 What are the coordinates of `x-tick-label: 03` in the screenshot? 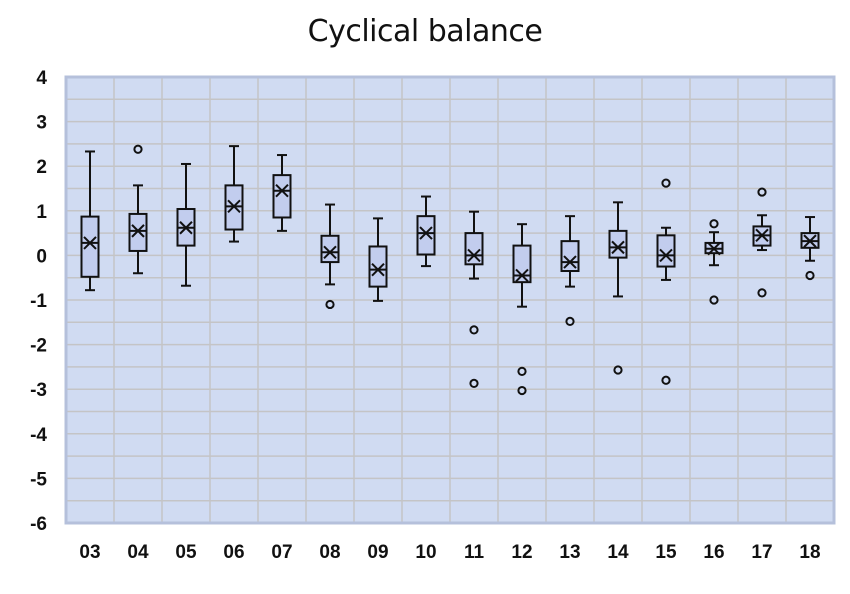 It's located at (89, 552).